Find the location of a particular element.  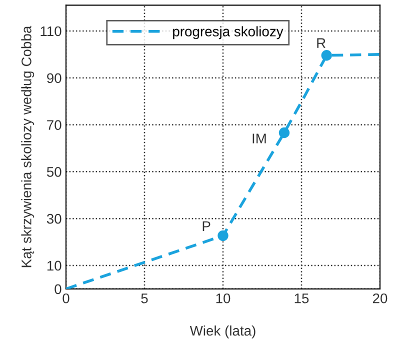

x-tick-label: 5 is located at coordinates (144, 299).